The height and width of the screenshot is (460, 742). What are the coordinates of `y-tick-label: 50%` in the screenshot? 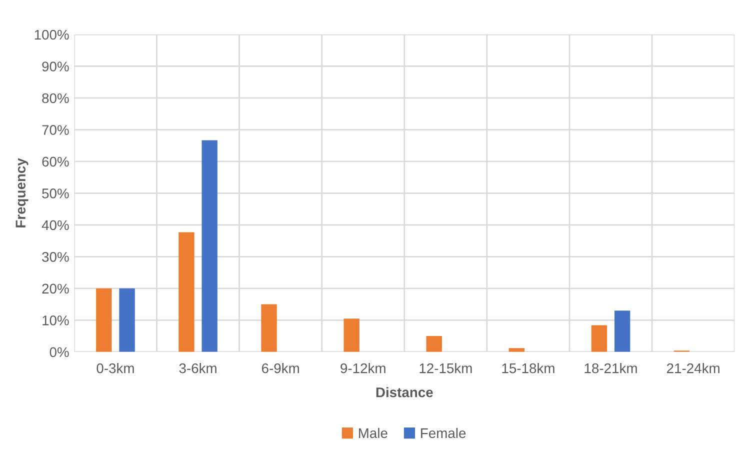 It's located at (55, 193).